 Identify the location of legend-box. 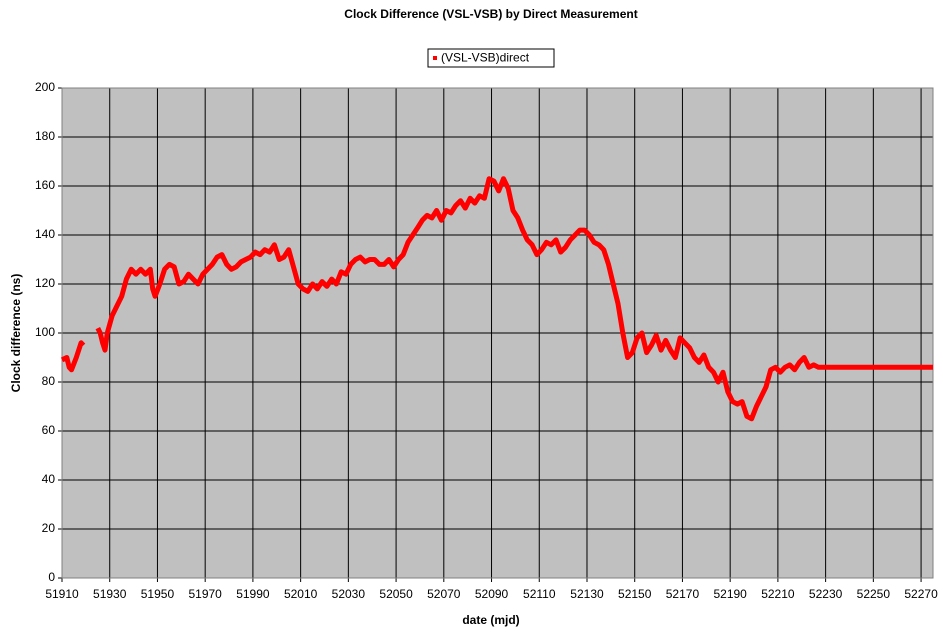
(491, 58).